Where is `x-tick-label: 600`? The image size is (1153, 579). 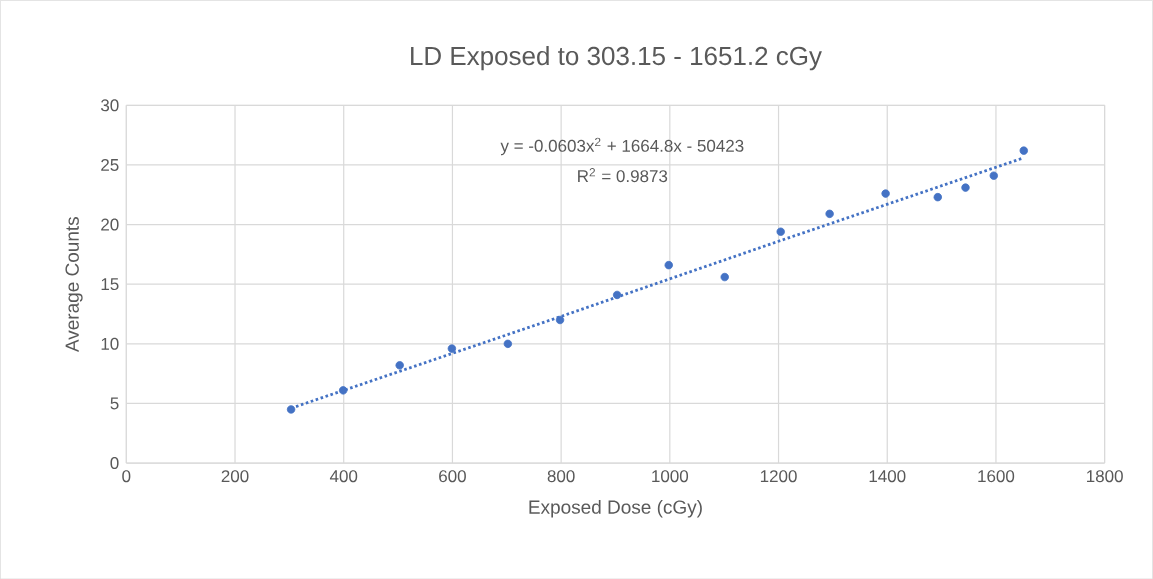 x-tick-label: 600 is located at coordinates (452, 475).